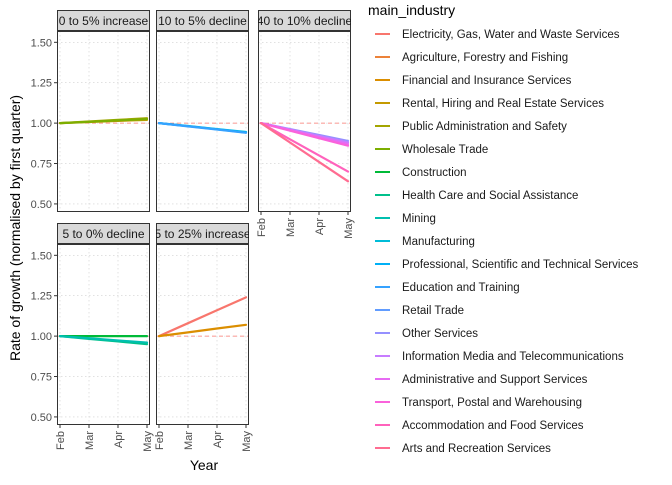 This screenshot has width=672, height=485. I want to click on legend-item: Financial and Insurance Services, so click(473, 81).